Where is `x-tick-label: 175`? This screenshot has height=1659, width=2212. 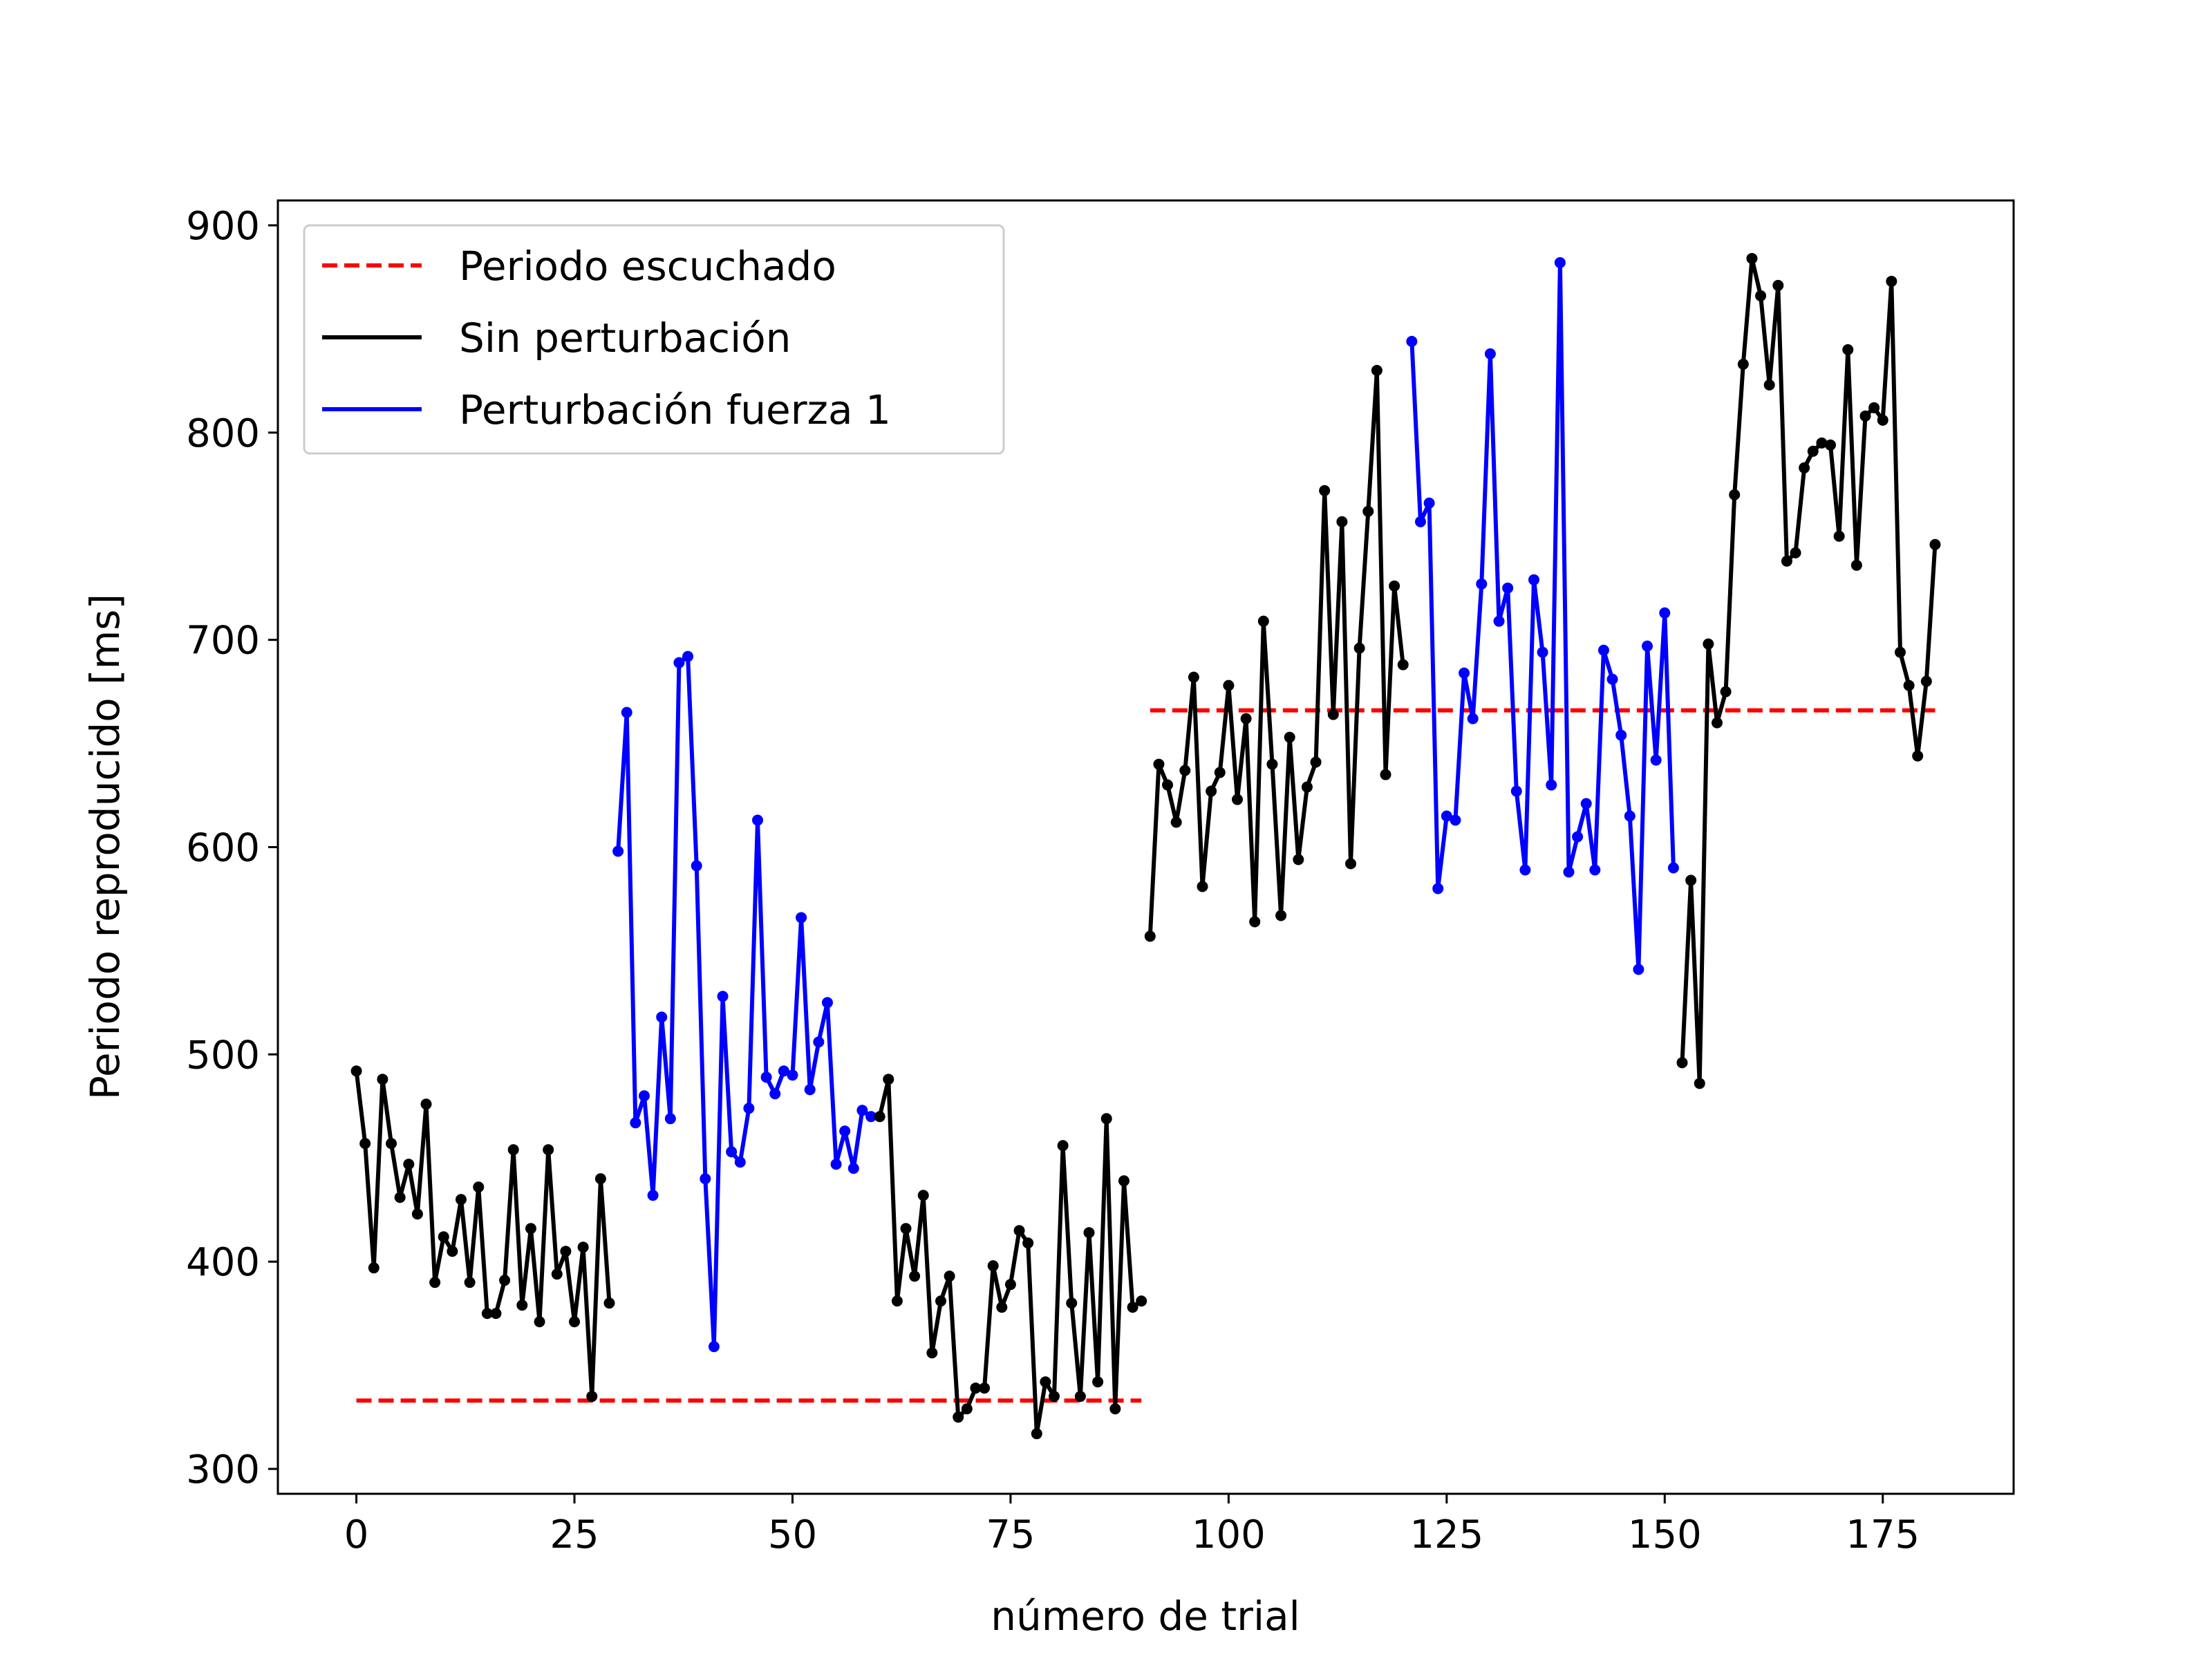 x-tick-label: 175 is located at coordinates (1883, 1535).